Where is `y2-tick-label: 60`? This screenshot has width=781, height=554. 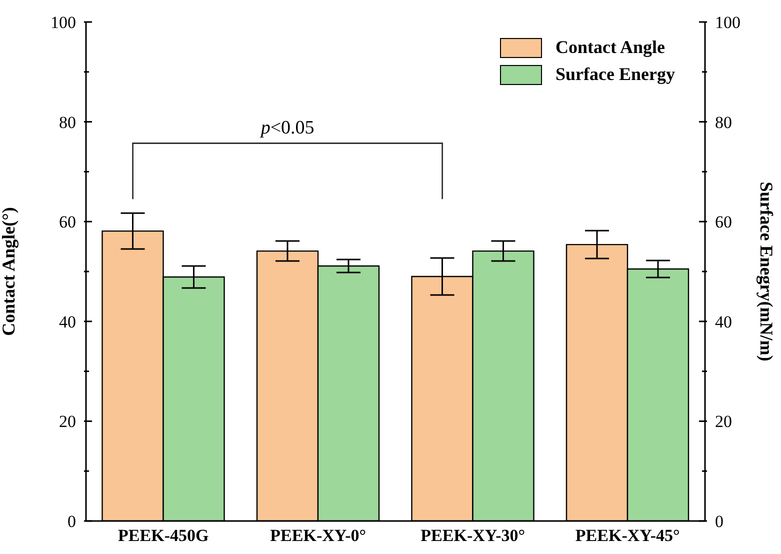
y2-tick-label: 60 is located at coordinates (723, 222).